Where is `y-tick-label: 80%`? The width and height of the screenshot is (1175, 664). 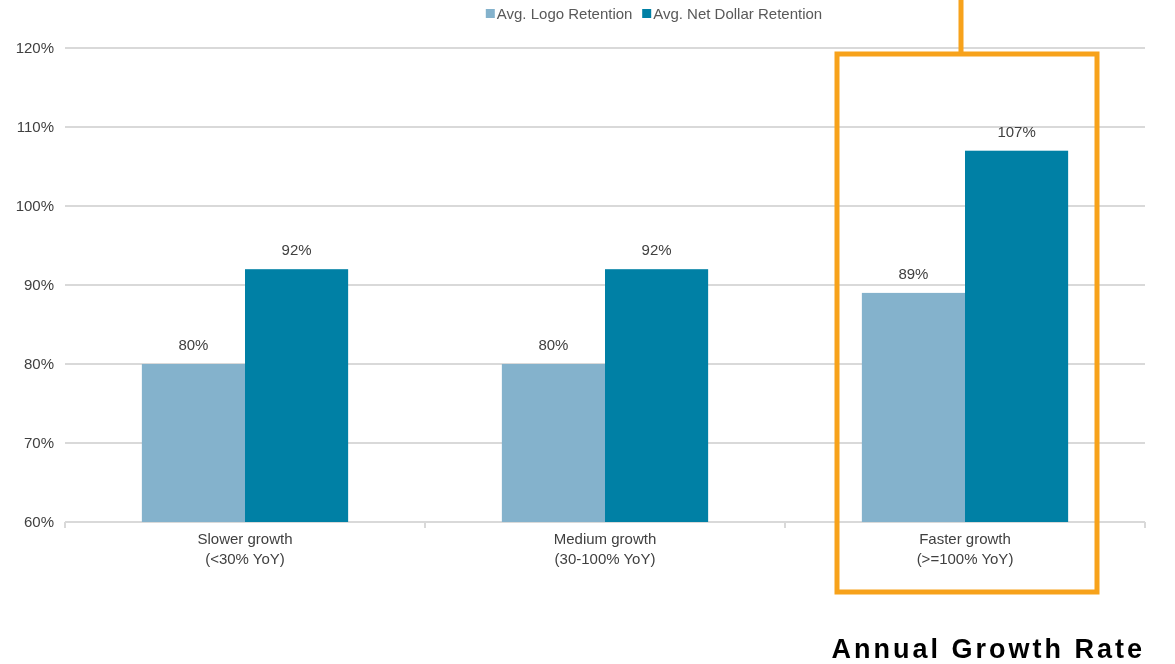
y-tick-label: 80% is located at coordinates (38, 363).